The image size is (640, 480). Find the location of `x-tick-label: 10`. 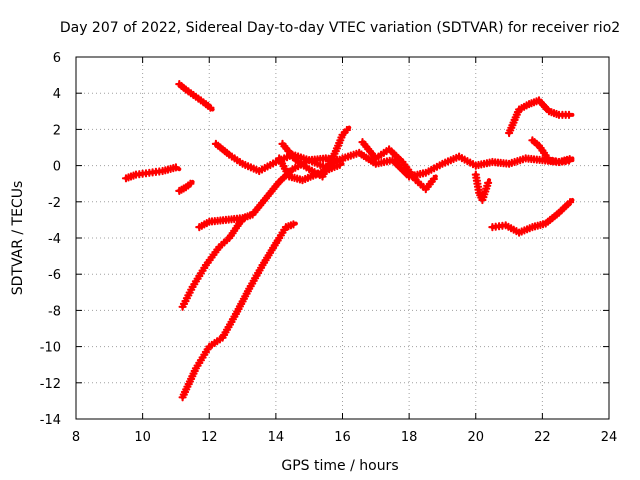

x-tick-label: 10 is located at coordinates (142, 437).